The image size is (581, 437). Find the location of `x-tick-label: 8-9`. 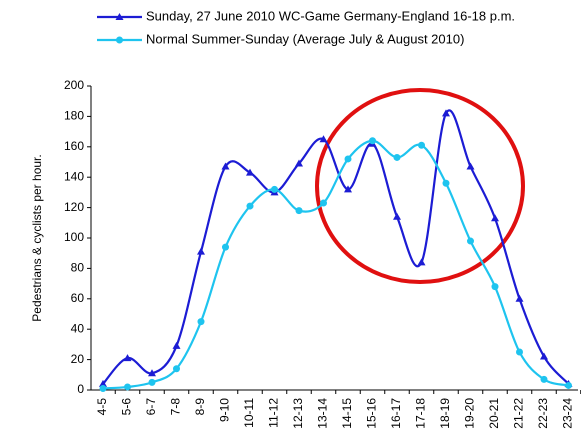

x-tick-label: 8-9 is located at coordinates (200, 407).